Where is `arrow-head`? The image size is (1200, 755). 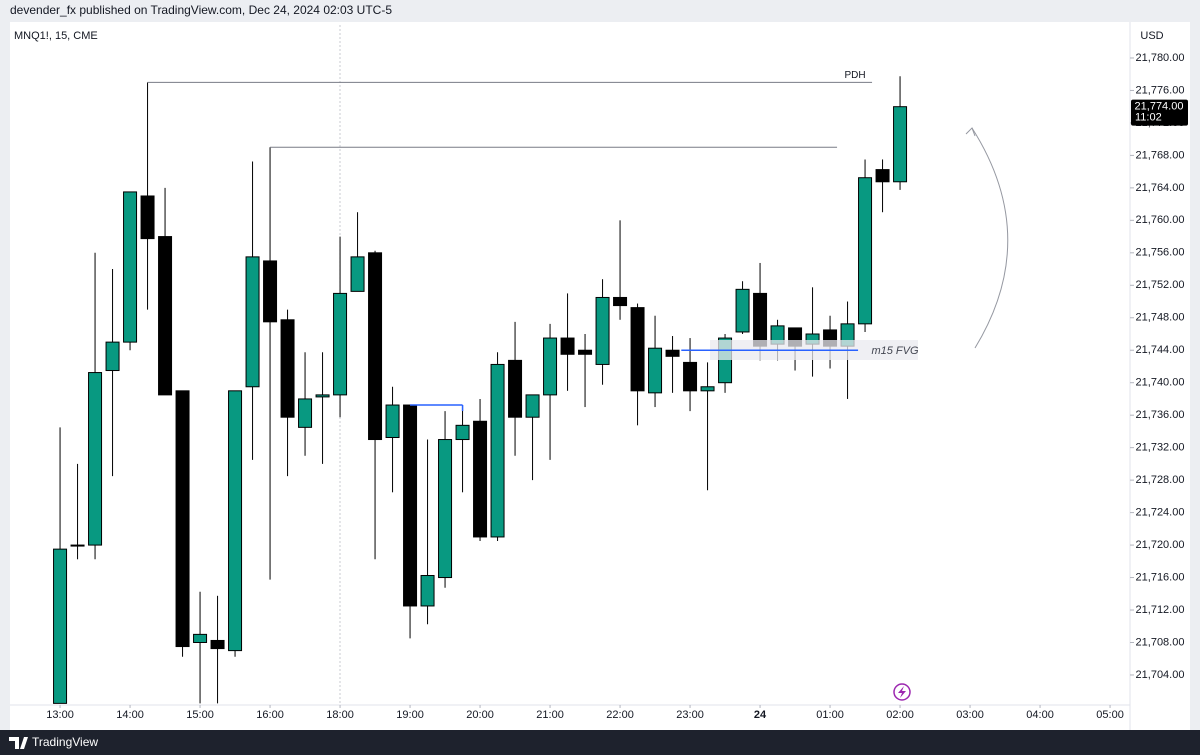
arrow-head is located at coordinates (970, 132).